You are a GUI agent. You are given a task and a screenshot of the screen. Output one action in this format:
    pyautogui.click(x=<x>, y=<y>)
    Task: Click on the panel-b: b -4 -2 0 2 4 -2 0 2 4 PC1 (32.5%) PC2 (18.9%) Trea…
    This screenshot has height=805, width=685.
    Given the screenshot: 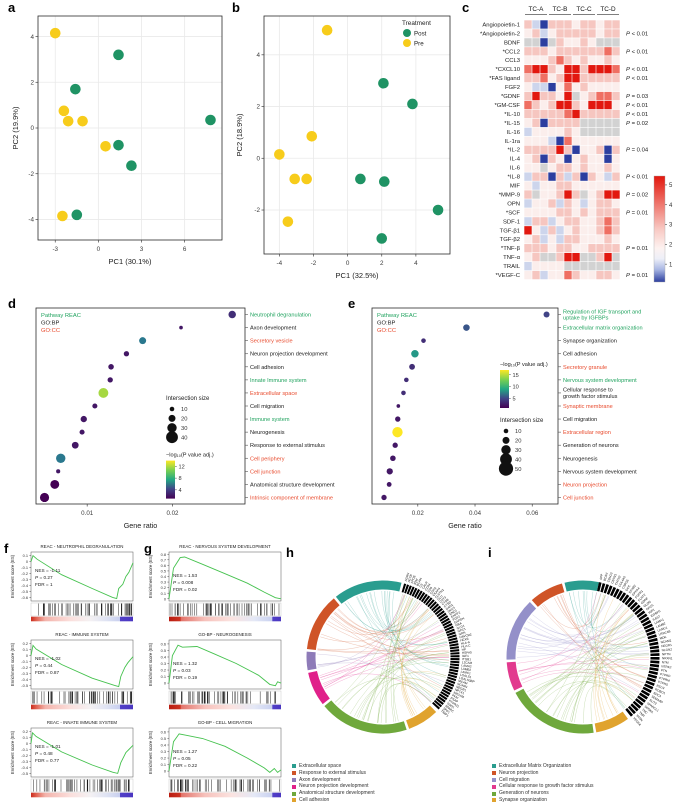 What is the action you would take?
    pyautogui.click(x=345, y=147)
    